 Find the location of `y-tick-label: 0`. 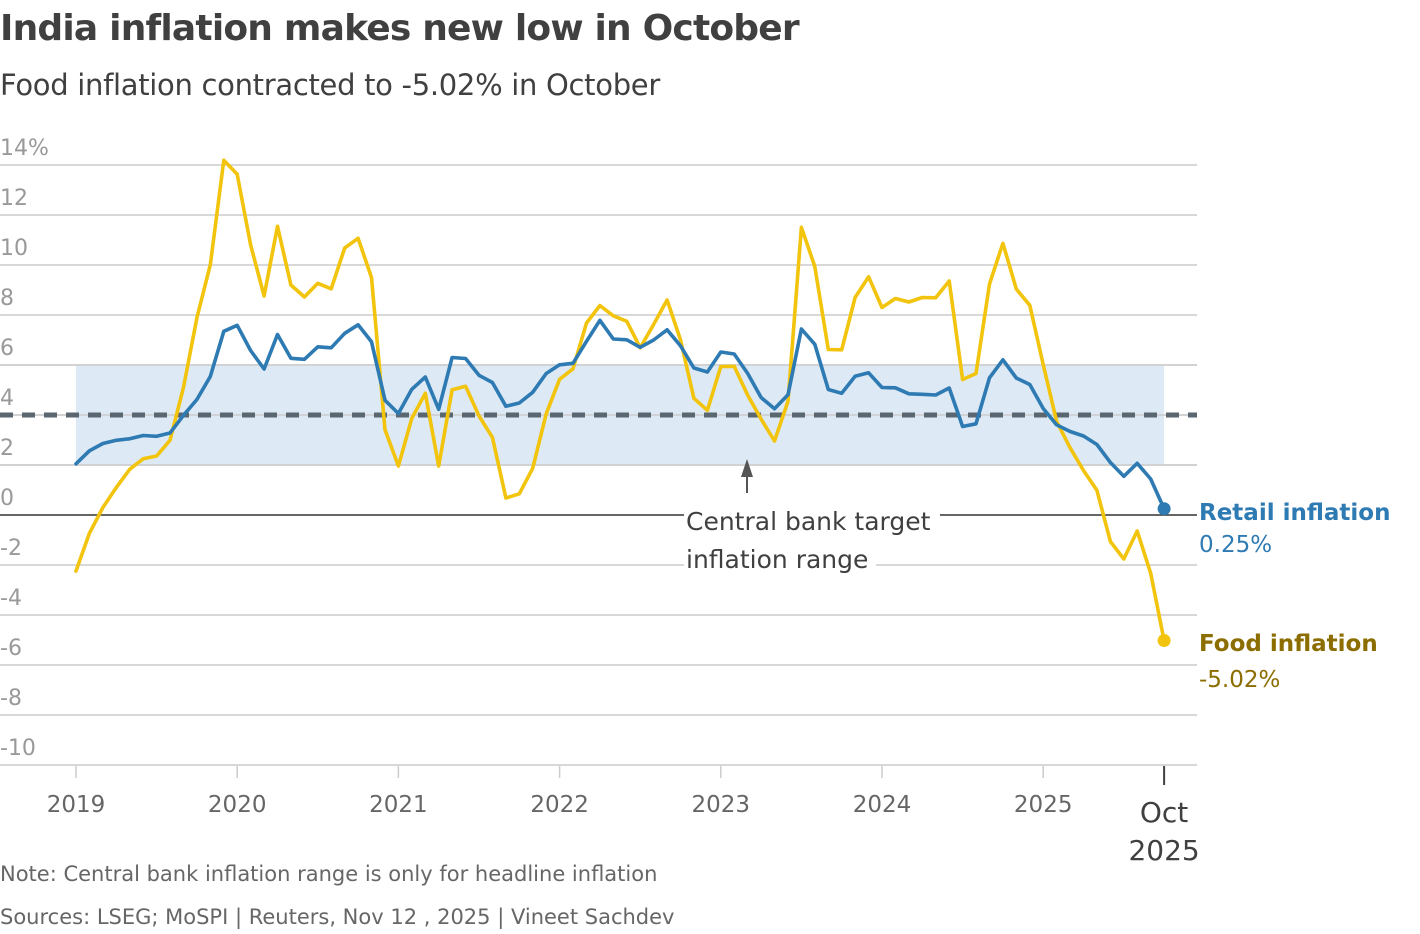

y-tick-label: 0 is located at coordinates (7, 498).